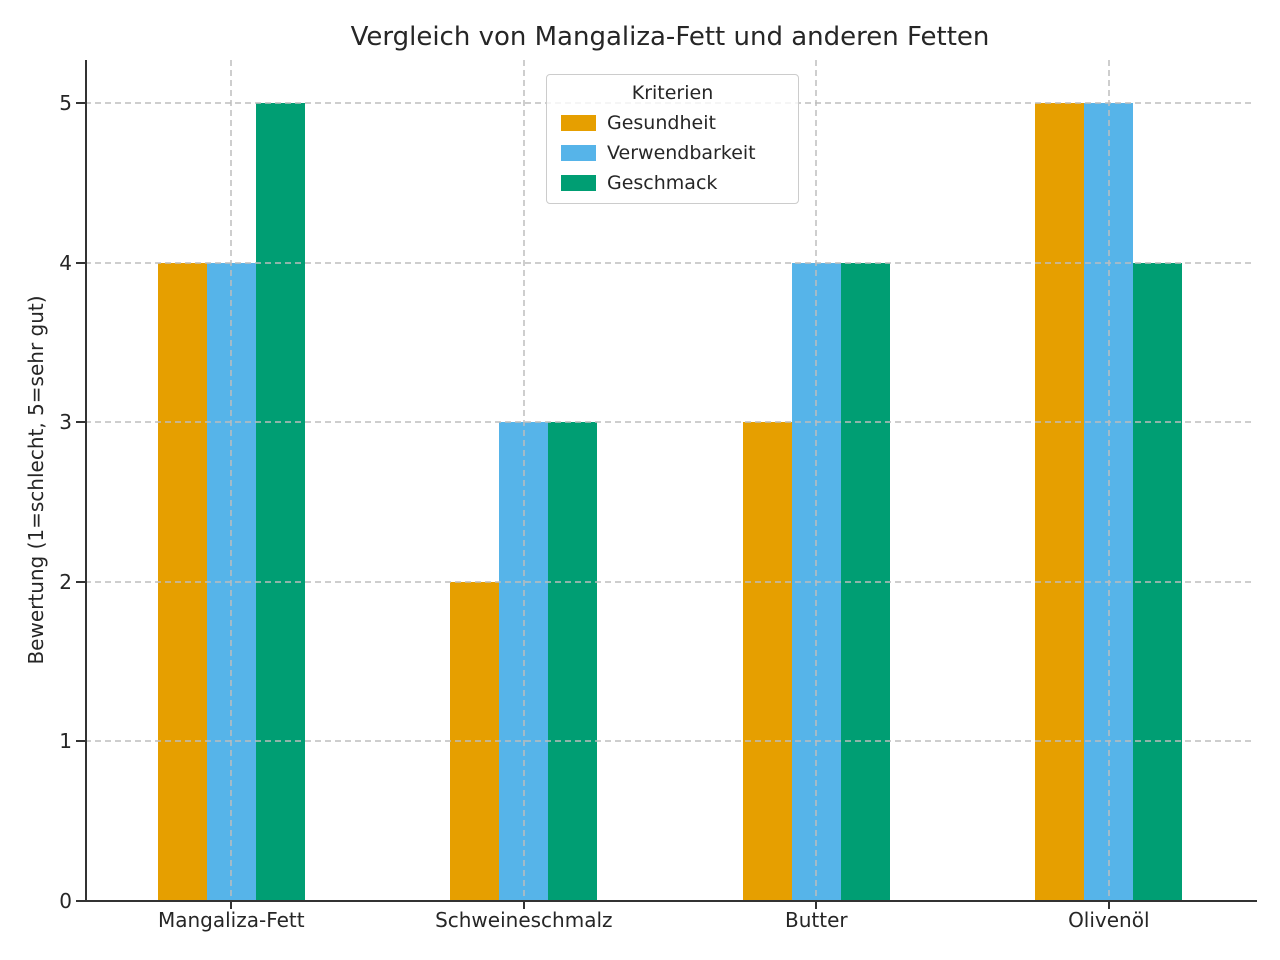  Describe the element at coordinates (65, 422) in the screenshot. I see `y-tick-label: 3` at that location.